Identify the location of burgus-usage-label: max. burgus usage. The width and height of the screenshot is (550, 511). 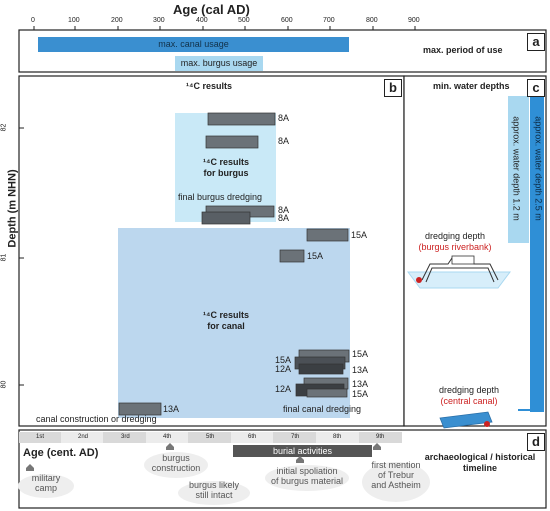
(219, 63).